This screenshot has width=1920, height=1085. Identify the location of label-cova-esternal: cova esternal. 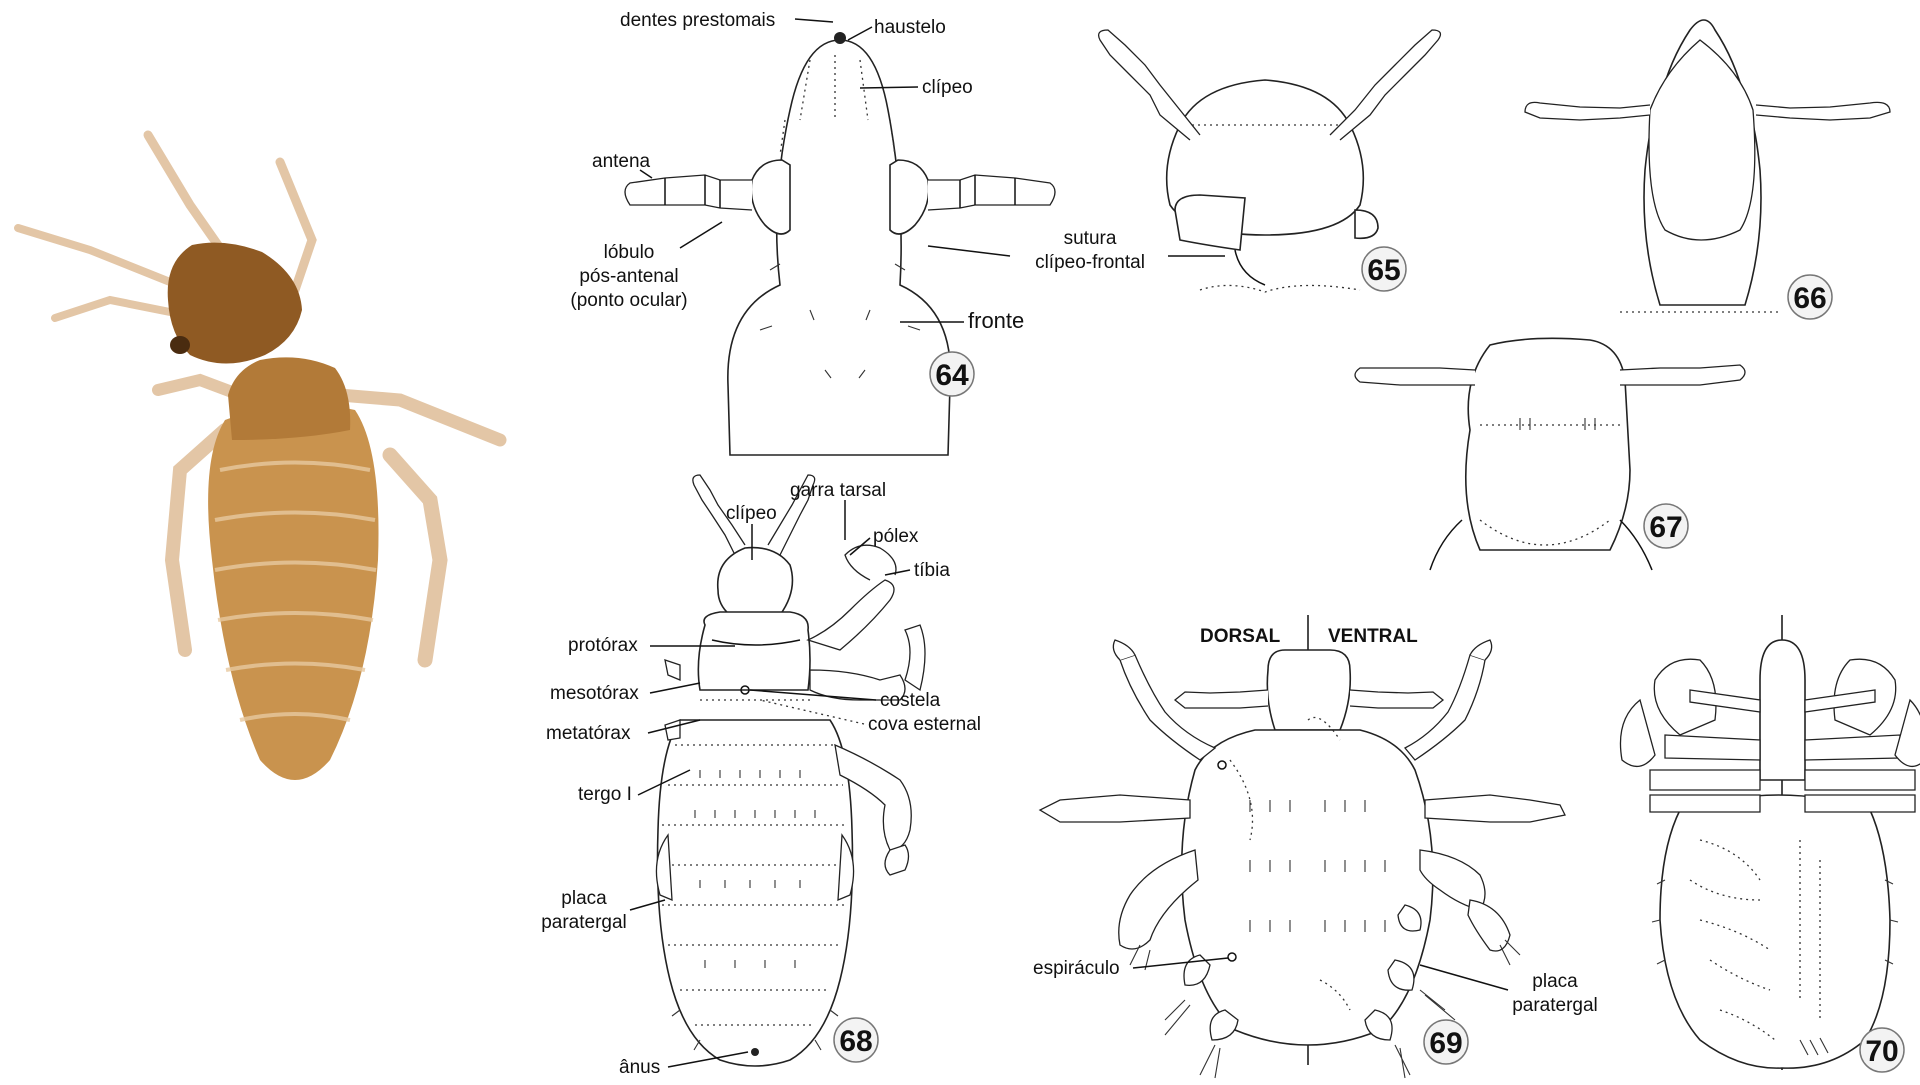
(924, 724).